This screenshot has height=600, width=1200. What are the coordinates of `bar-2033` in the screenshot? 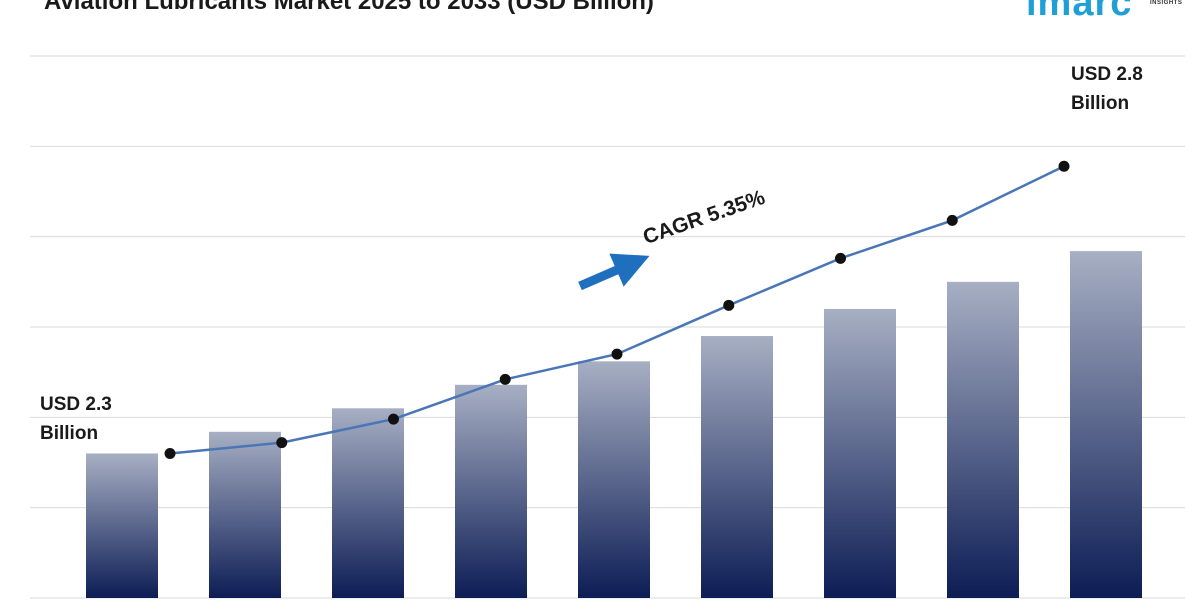 It's located at (1106, 424).